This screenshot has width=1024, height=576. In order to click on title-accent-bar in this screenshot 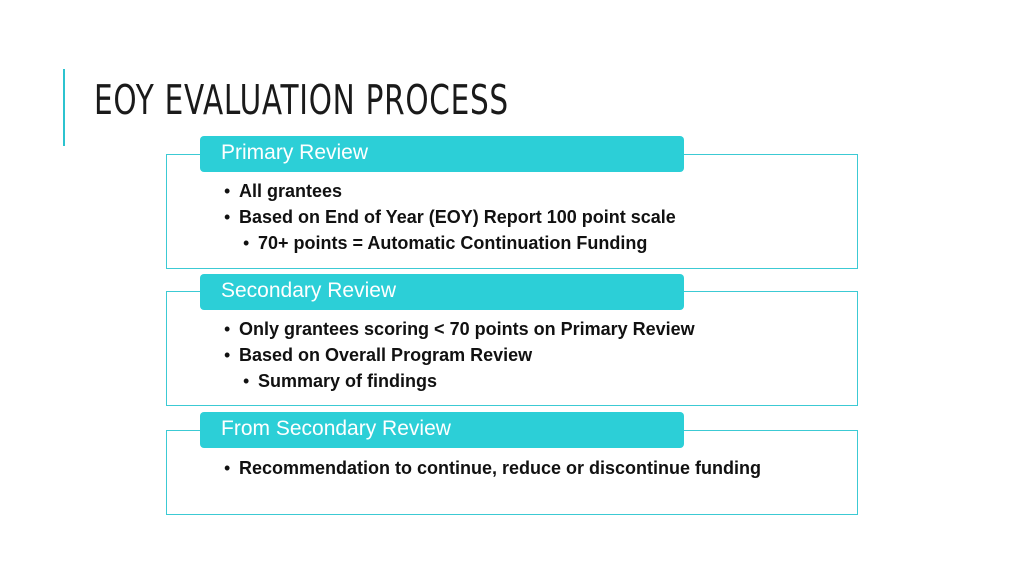, I will do `click(64, 107)`.